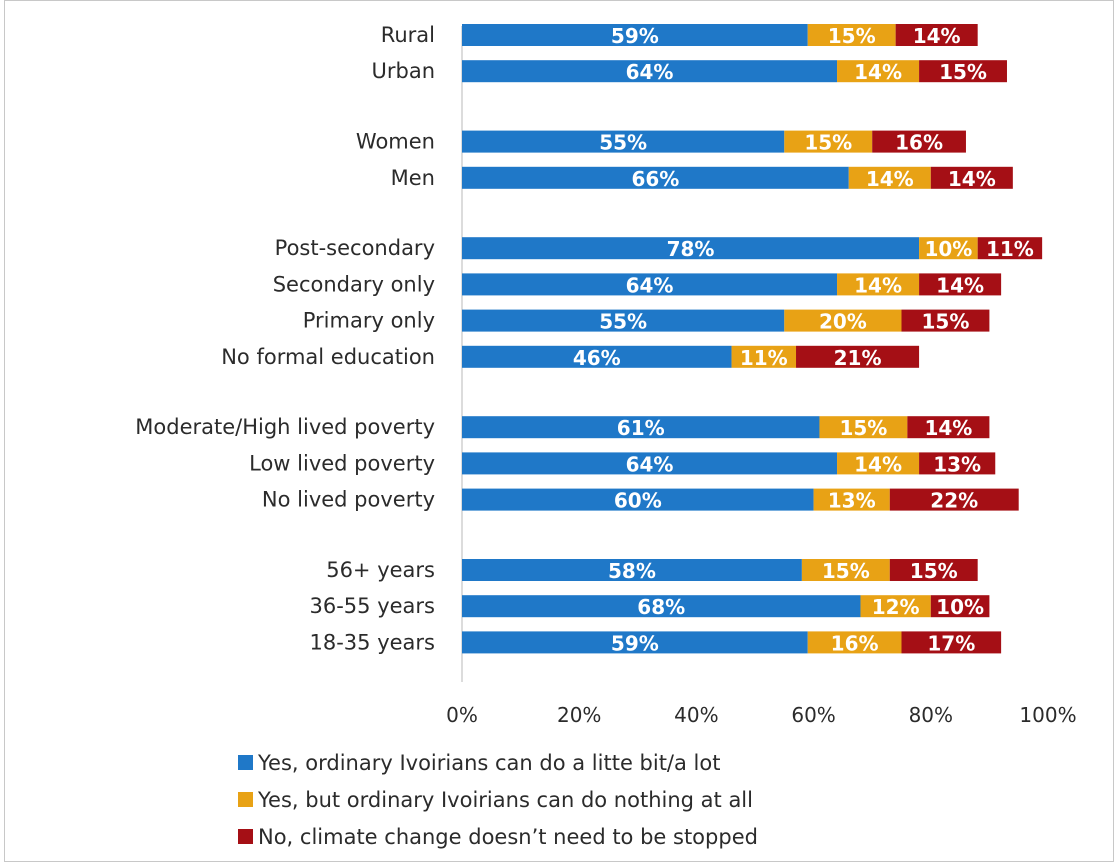 The image size is (1118, 865). I want to click on x-tick-label: 40%, so click(696, 715).